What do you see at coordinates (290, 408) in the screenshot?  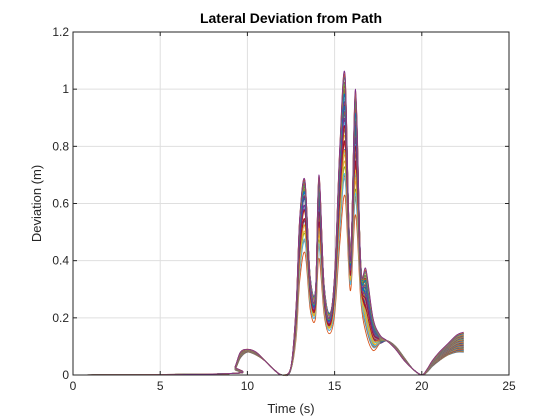 I see `x-axis-label: Time (s)` at bounding box center [290, 408].